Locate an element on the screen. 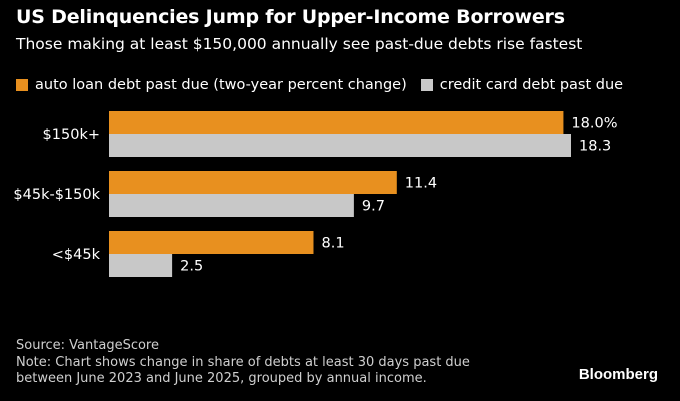  legend-swatch-credit is located at coordinates (426, 85).